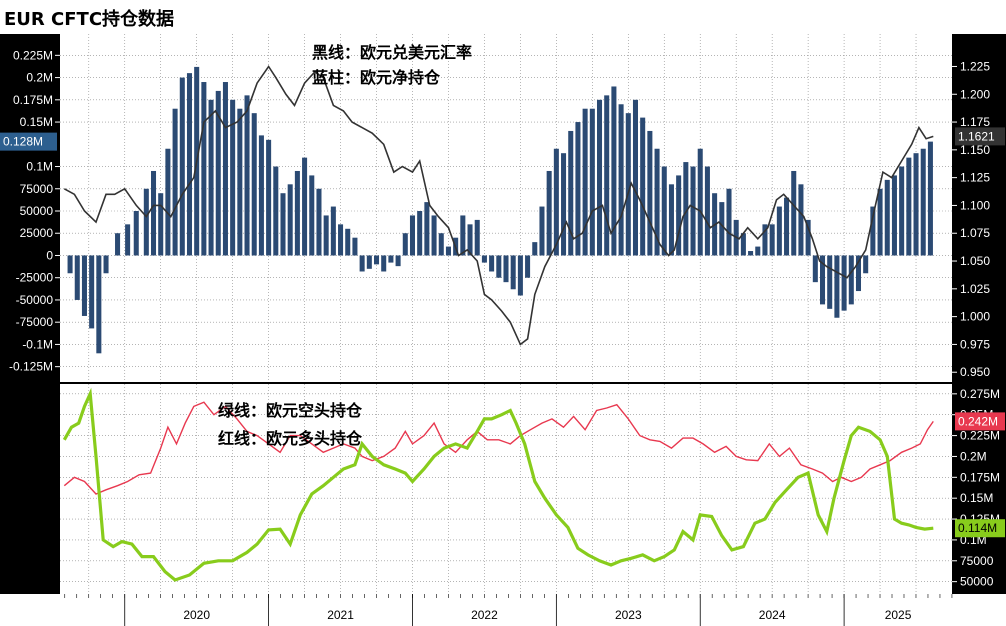 The width and height of the screenshot is (1006, 626). What do you see at coordinates (975, 317) in the screenshot?
I see `right-axis-tick-label: 1.000` at bounding box center [975, 317].